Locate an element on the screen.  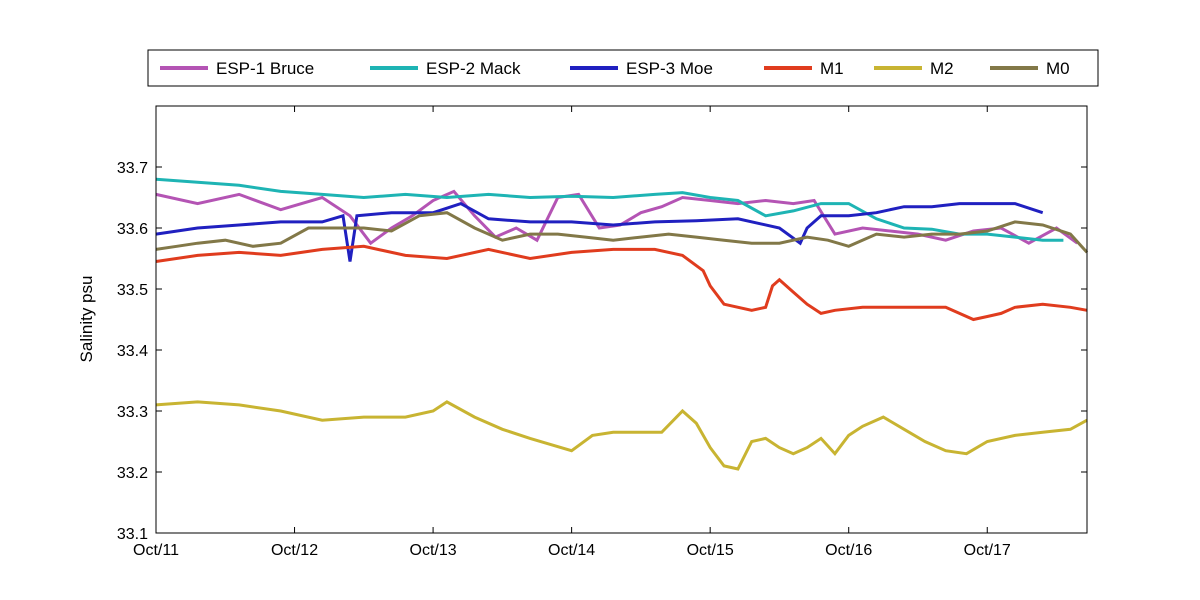
x-tick-label: Oct/15 is located at coordinates (710, 550).